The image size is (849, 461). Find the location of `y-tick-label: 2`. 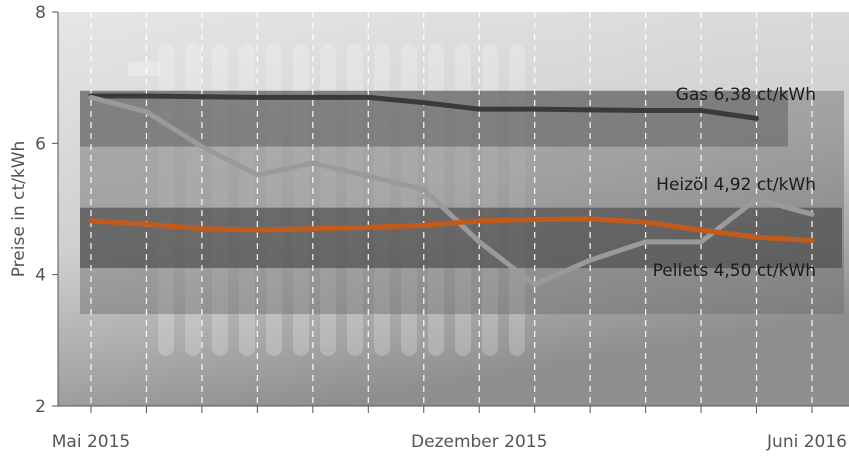

y-tick-label: 2 is located at coordinates (40, 407).